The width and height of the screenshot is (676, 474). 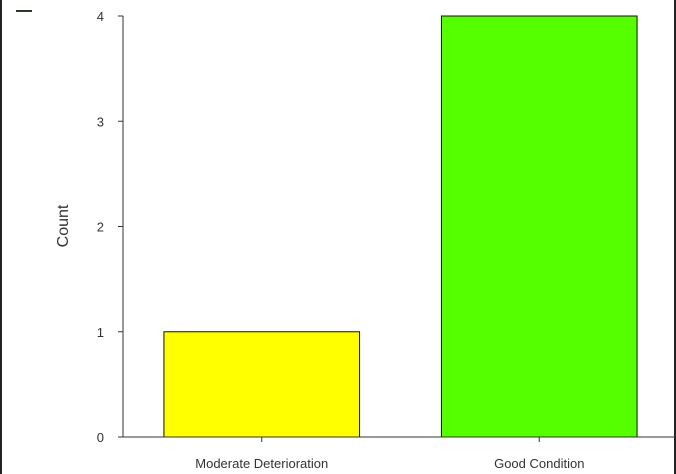 What do you see at coordinates (63, 225) in the screenshot?
I see `y-axis-title: Count` at bounding box center [63, 225].